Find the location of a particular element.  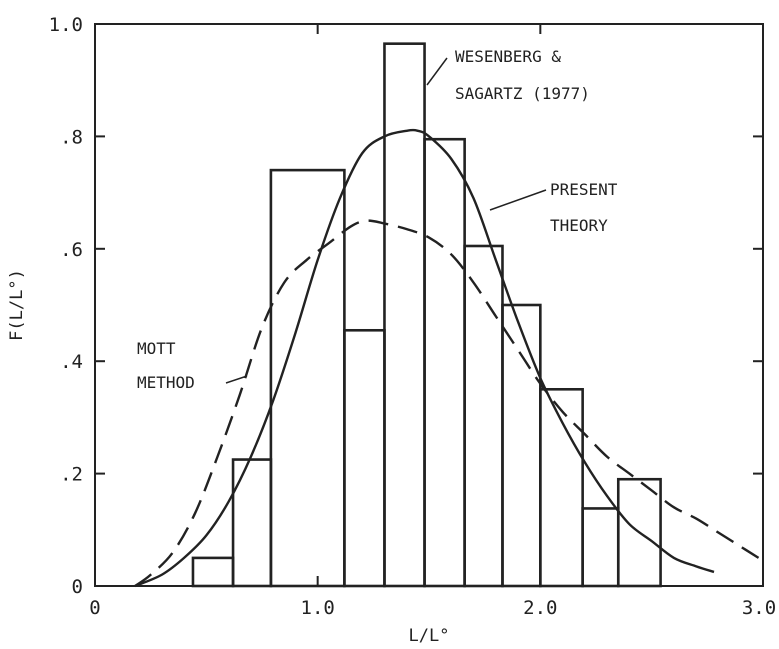

wesenberg-label-line2: SAGARTZ (1977) is located at coordinates (522, 93).